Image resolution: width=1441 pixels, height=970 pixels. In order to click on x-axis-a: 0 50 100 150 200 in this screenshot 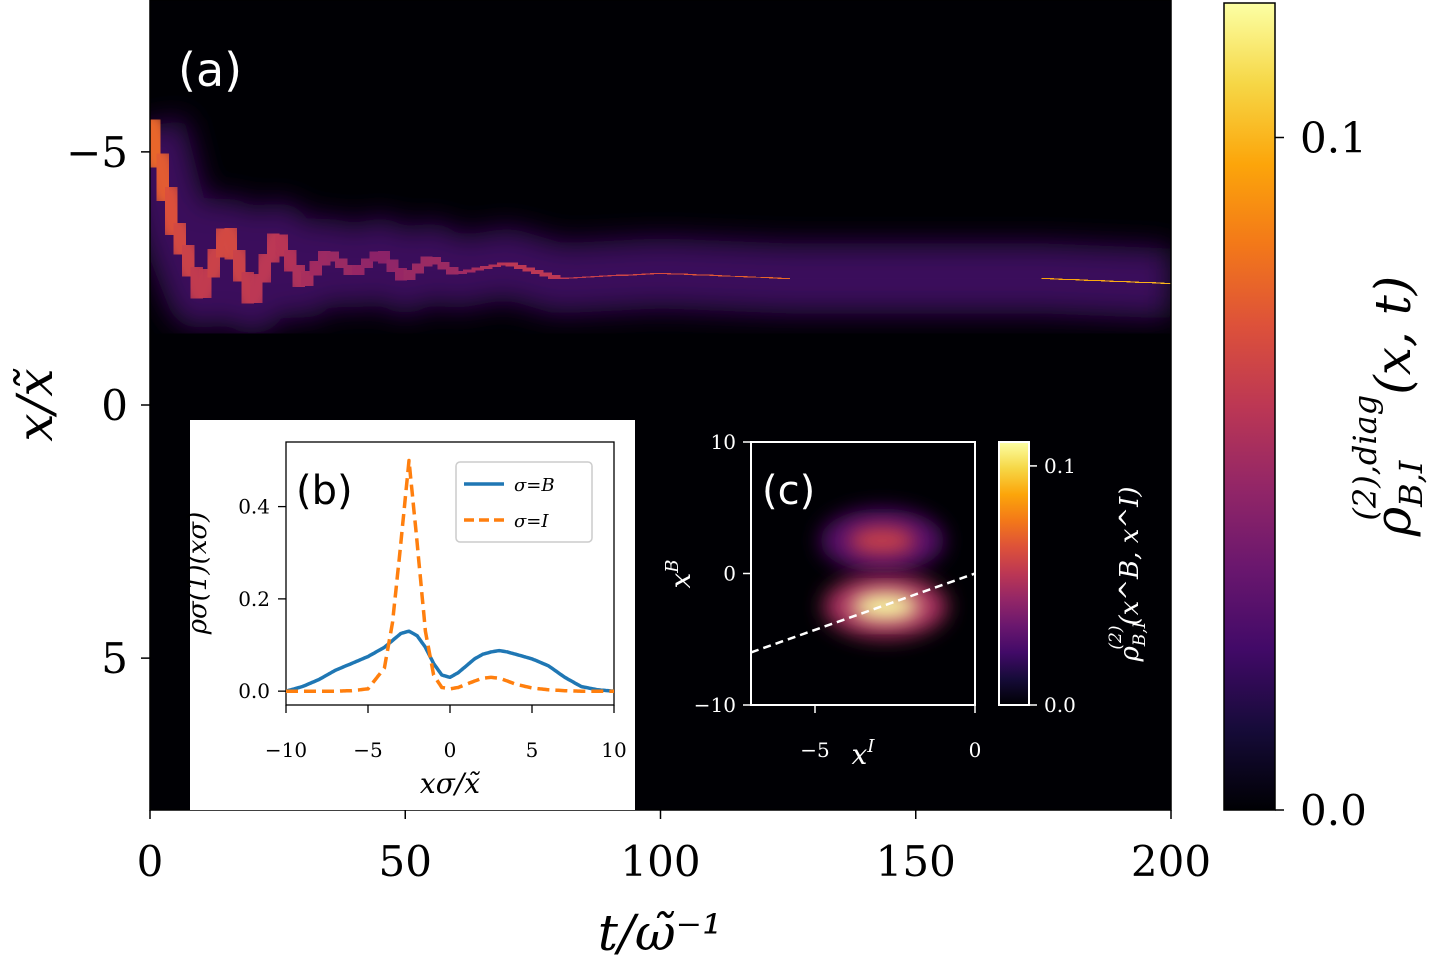, I will do `click(674, 848)`.